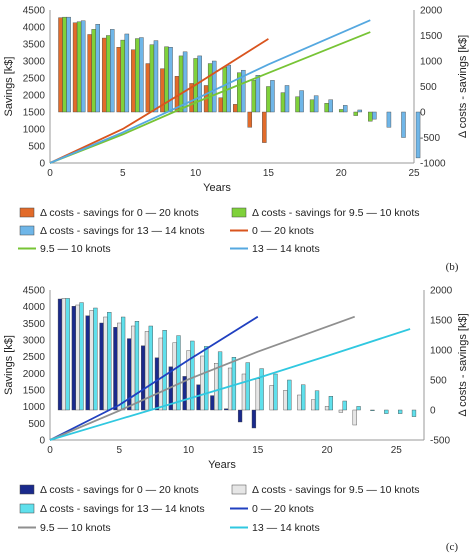 This screenshot has width=474, height=559. What do you see at coordinates (217, 188) in the screenshot?
I see `x-axis-title: Years` at bounding box center [217, 188].